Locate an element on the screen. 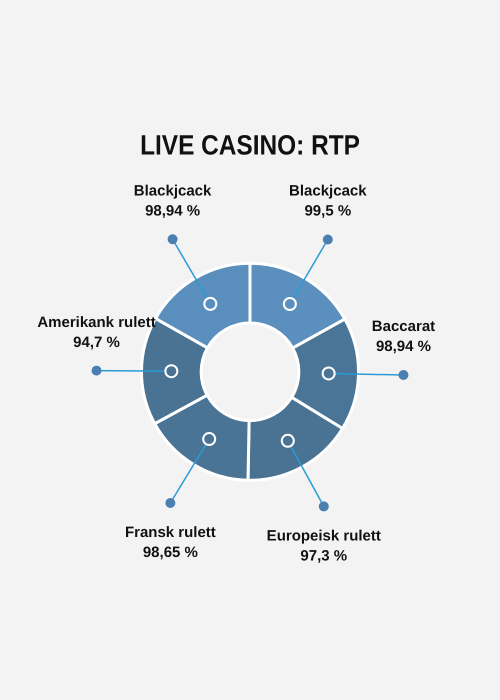 The width and height of the screenshot is (500, 700). slice-label: Europeisk rulett is located at coordinates (323, 536).